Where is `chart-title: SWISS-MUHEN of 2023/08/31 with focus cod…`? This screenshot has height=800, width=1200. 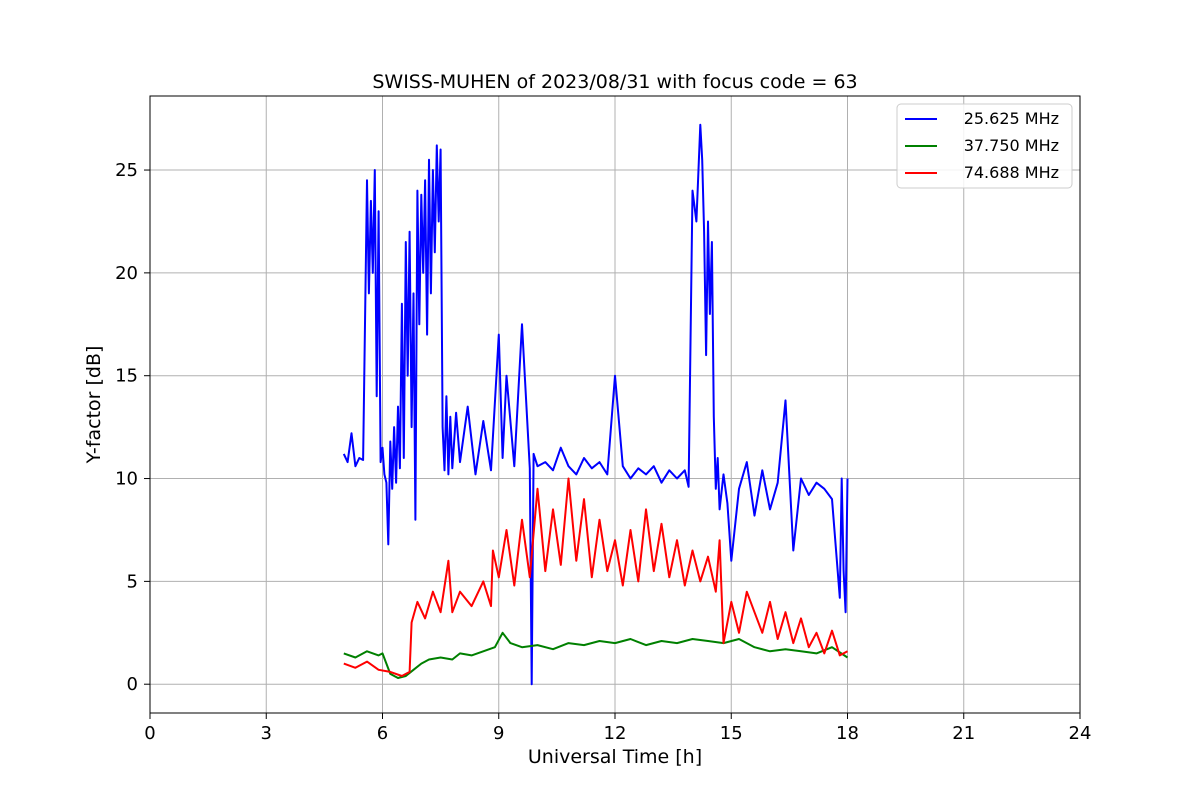
chart-title: SWISS-MUHEN of 2023/08/31 with focus cod… is located at coordinates (614, 82).